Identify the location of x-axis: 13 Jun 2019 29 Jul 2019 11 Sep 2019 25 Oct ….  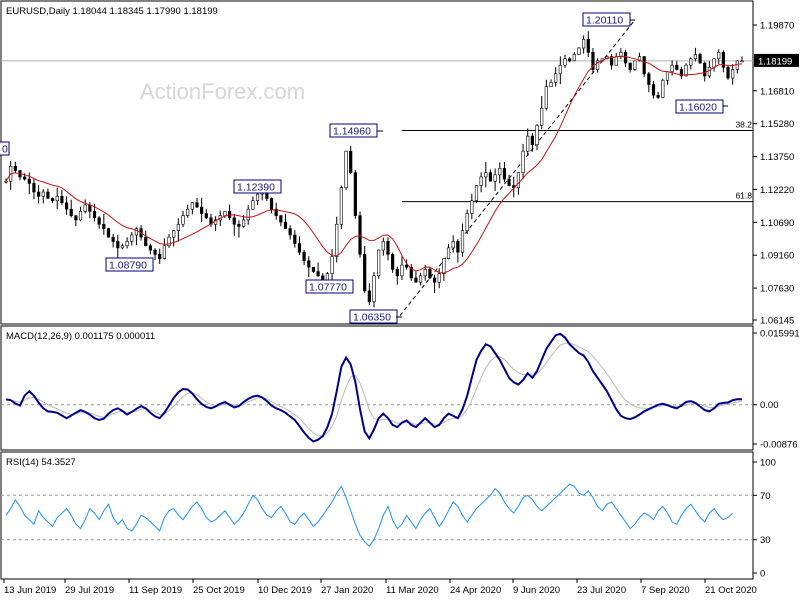
(380, 587).